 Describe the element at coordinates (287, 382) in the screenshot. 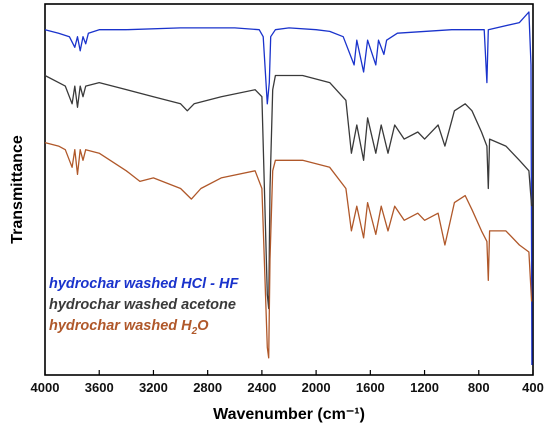

I see `x-ticks: 4000 3600 3200 2800 2400 2000 1600 1200 800 400` at that location.